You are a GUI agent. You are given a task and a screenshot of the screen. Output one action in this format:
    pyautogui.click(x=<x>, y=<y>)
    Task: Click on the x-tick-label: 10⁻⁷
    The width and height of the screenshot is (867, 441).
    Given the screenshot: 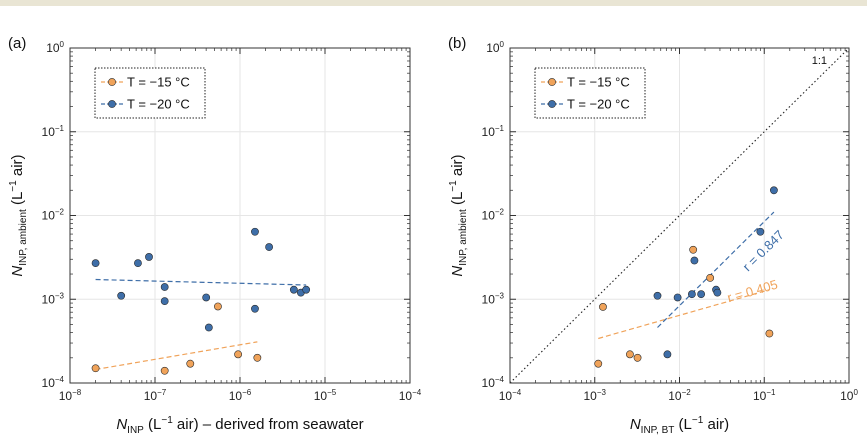 What is the action you would take?
    pyautogui.click(x=155, y=395)
    